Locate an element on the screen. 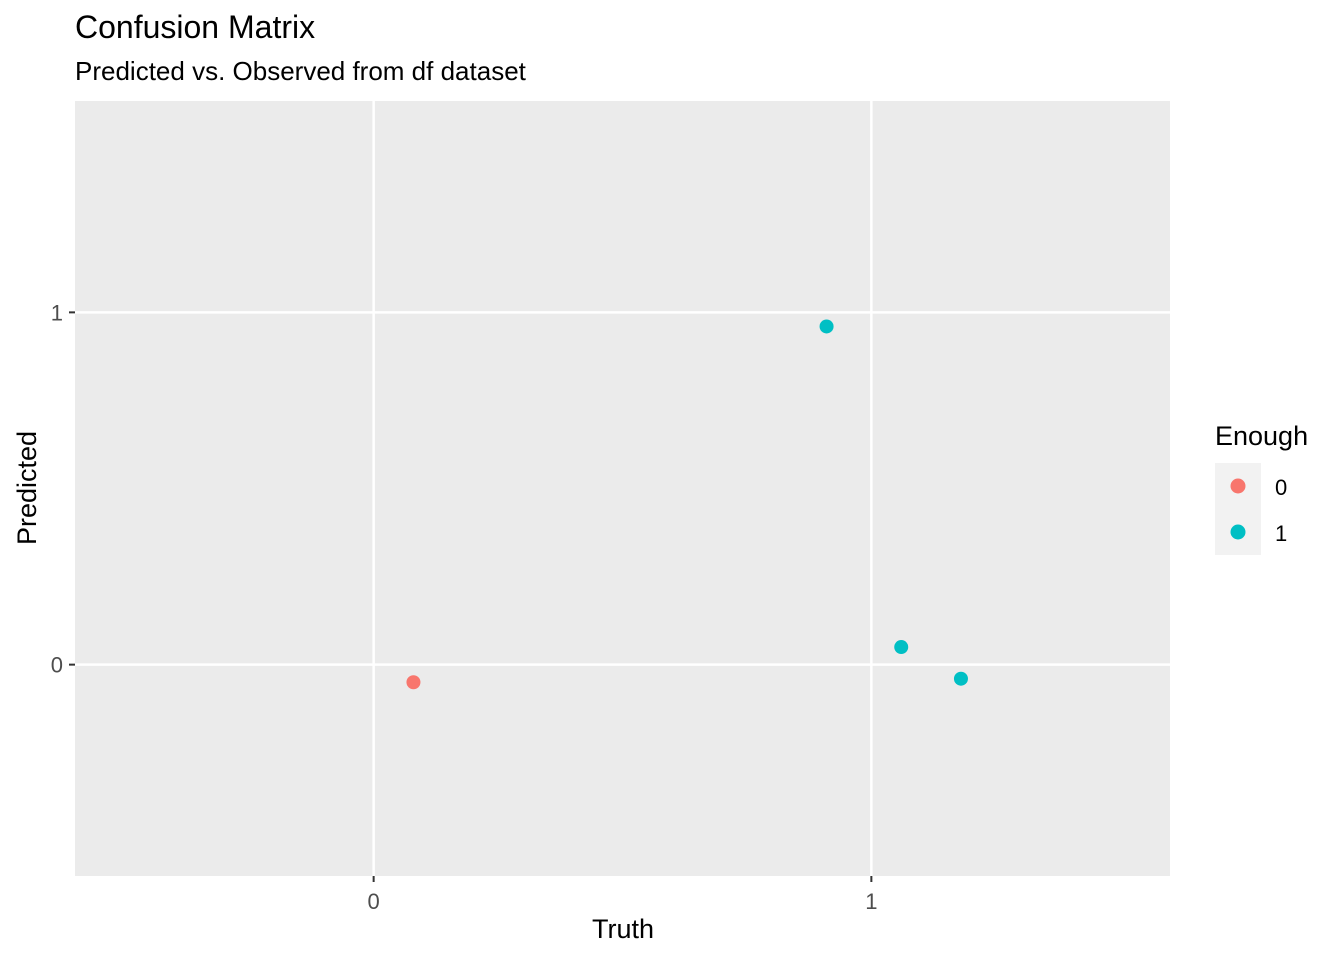 The image size is (1344, 960). legend-label: 0 is located at coordinates (1281, 487).